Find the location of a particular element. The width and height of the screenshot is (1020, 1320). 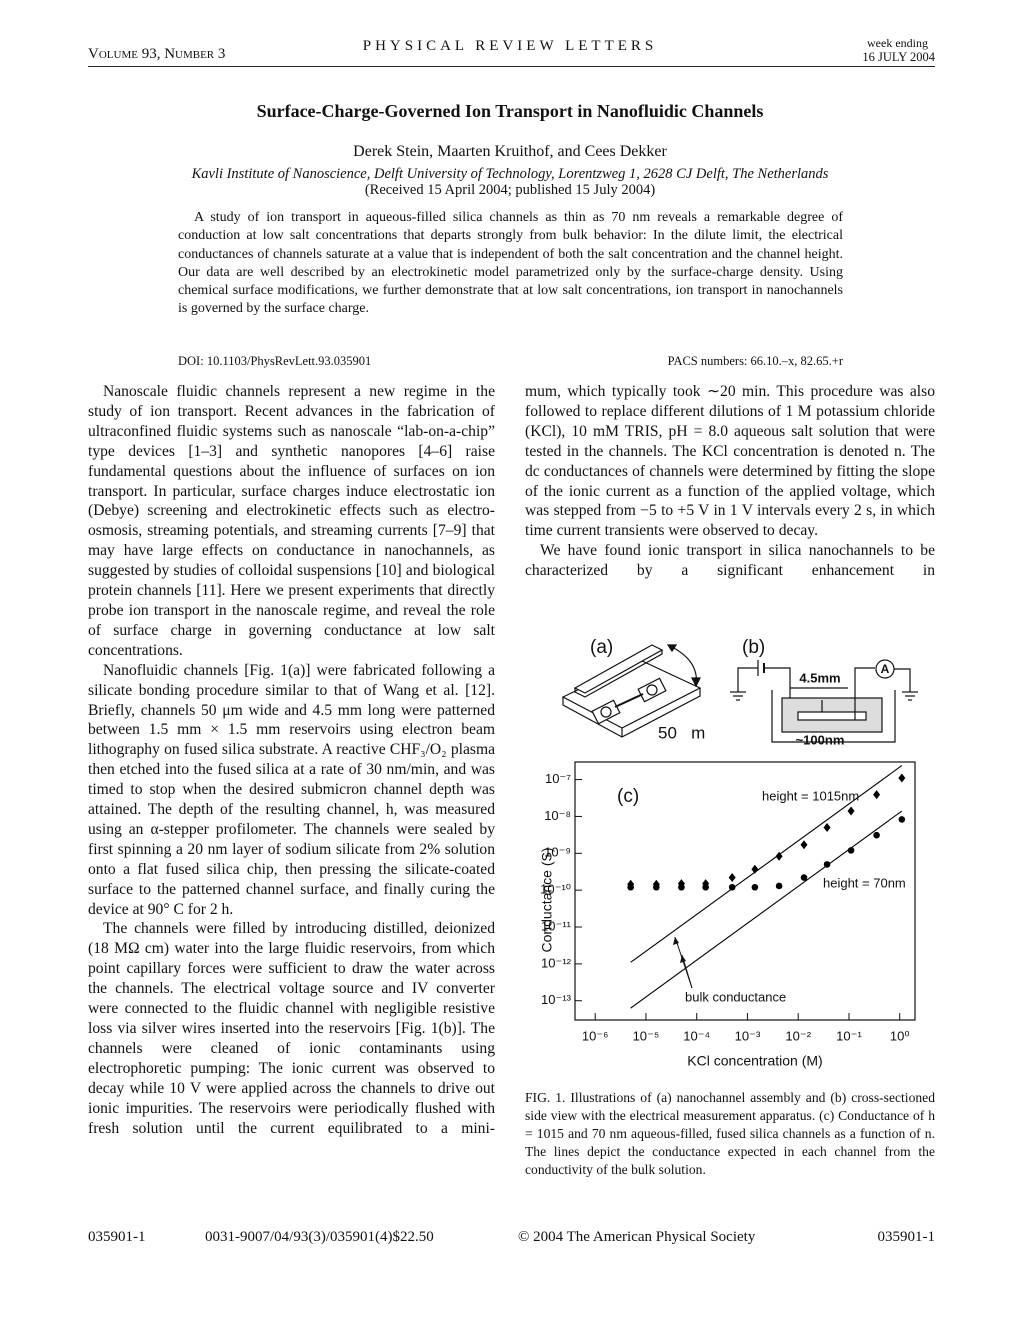

annotation: bulk conductance is located at coordinates (735, 996).